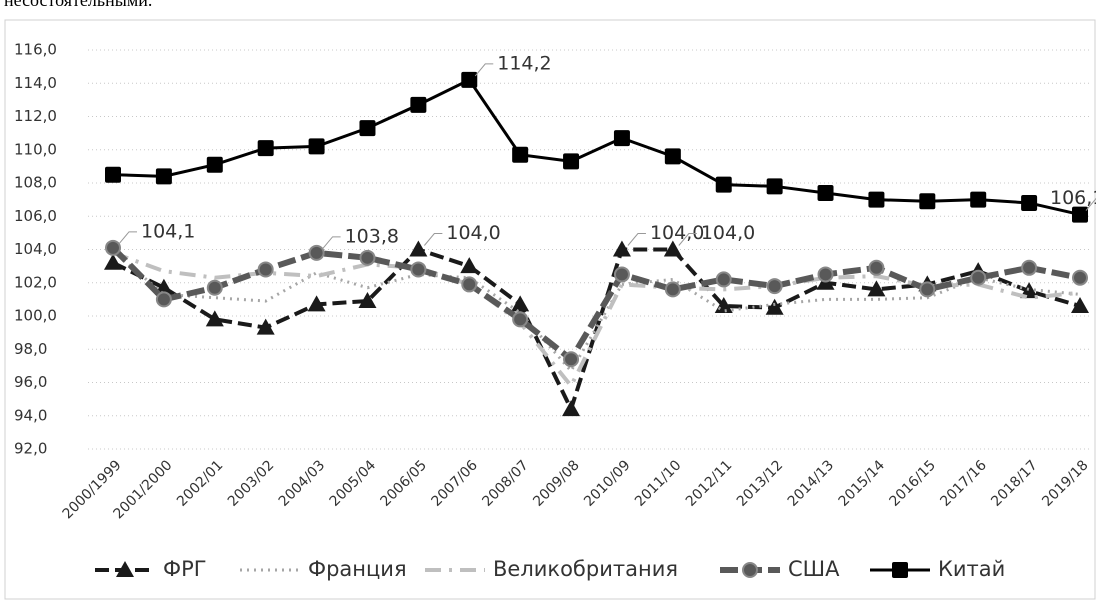 Image resolution: width=1096 pixels, height=600 pixels. I want to click on x-tick-label: 2012/11, so click(709, 483).